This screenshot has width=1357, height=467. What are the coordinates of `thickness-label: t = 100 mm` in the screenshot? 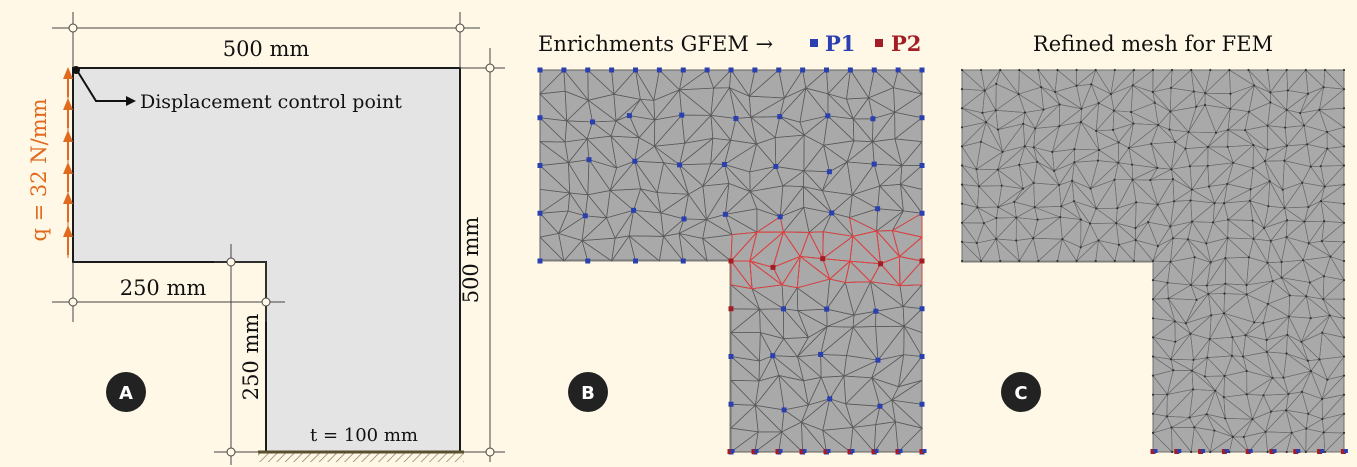 It's located at (364, 435).